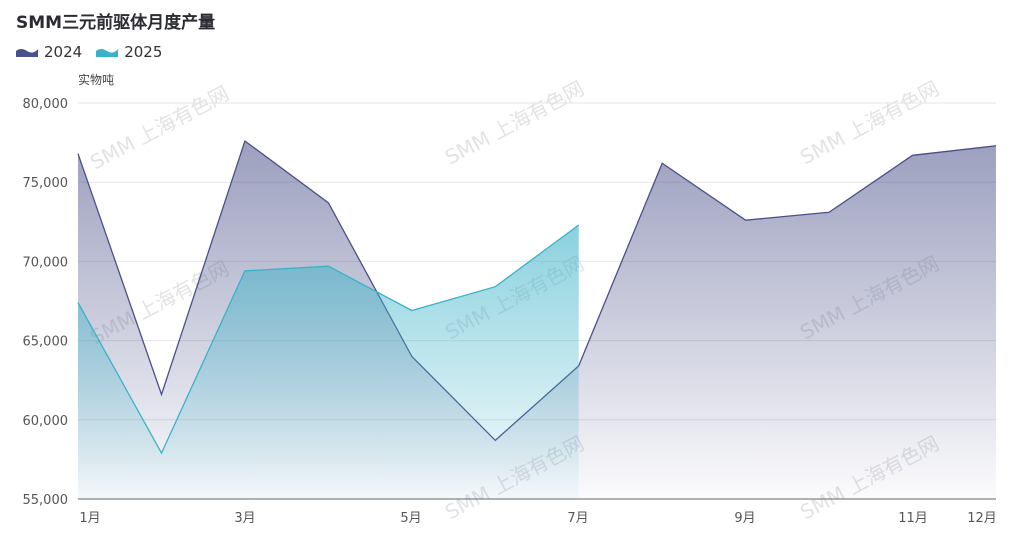 The image size is (1024, 541). Describe the element at coordinates (982, 518) in the screenshot. I see `x-tick-label: 12月` at that location.